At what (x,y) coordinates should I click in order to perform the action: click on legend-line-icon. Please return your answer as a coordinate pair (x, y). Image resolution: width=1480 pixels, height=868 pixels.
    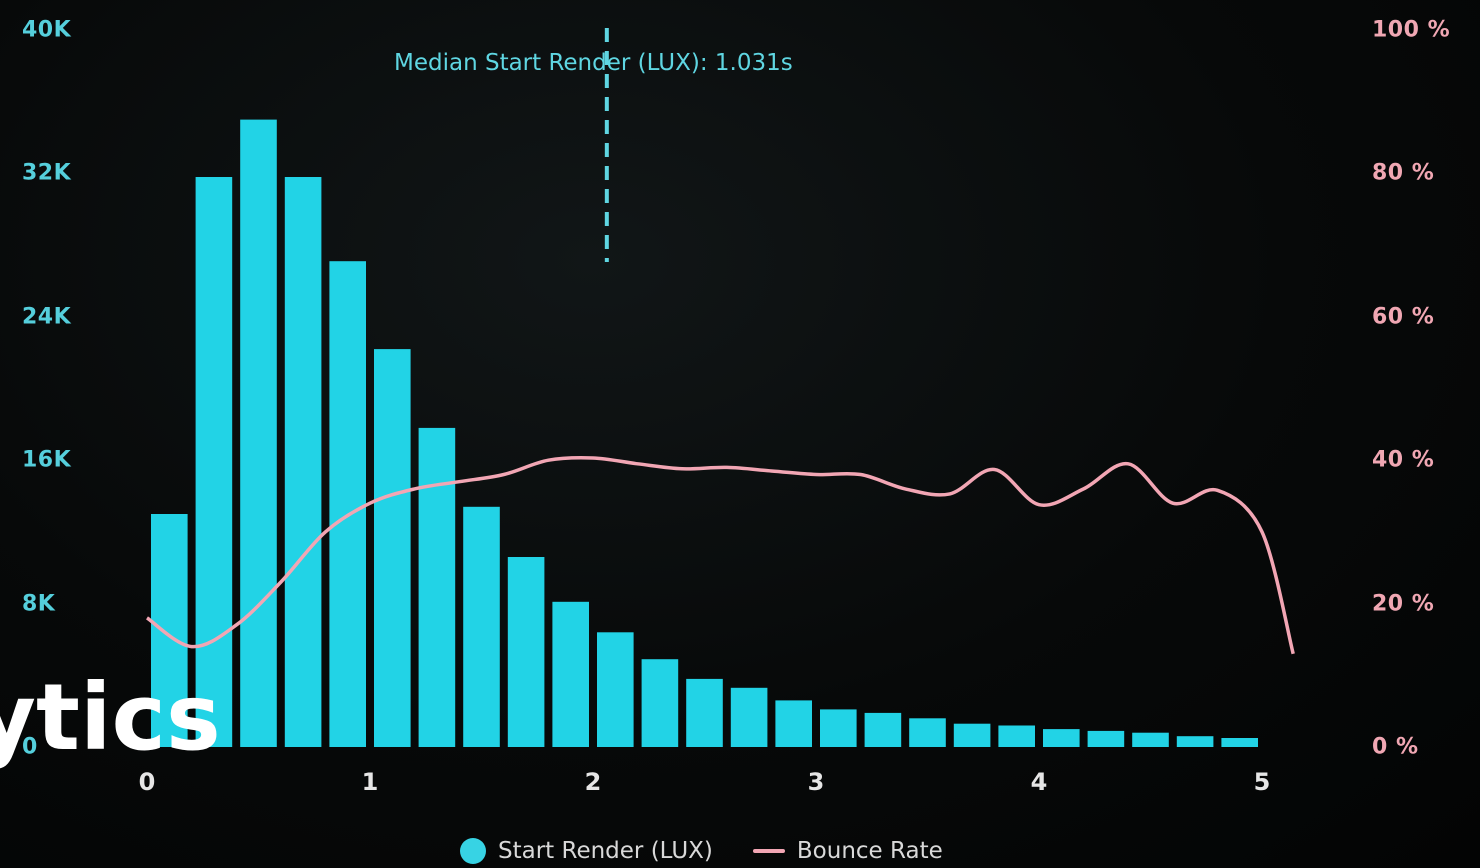
    Looking at the image, I should click on (768, 851).